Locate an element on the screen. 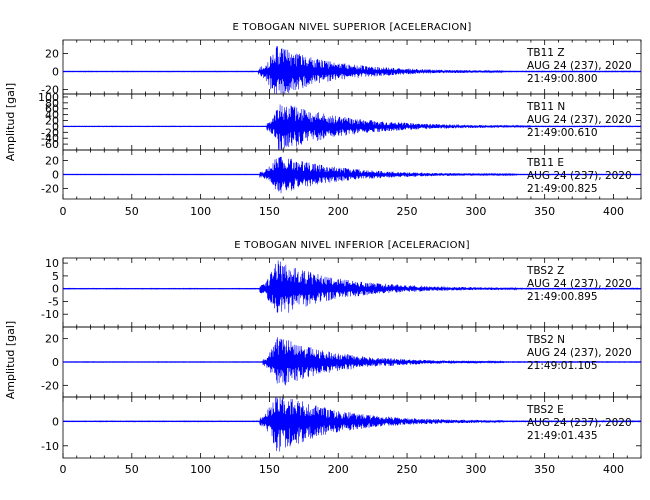 The height and width of the screenshot is (500, 650). y-tick-label: 60 is located at coordinates (52, 109).